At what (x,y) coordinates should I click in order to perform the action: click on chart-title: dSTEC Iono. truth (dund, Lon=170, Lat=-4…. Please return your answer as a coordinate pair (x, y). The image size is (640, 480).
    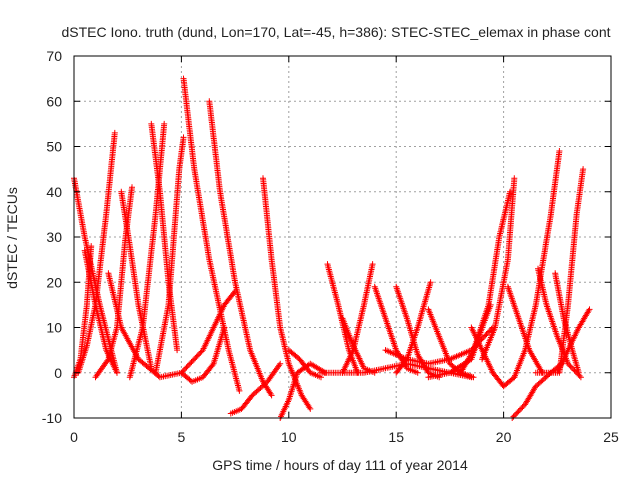
    Looking at the image, I should click on (335, 32).